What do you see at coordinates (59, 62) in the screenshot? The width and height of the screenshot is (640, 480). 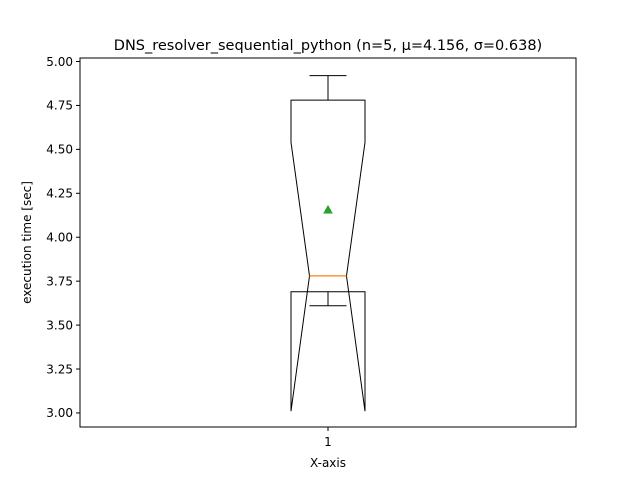 I see `y-tick-label: 5.00` at bounding box center [59, 62].